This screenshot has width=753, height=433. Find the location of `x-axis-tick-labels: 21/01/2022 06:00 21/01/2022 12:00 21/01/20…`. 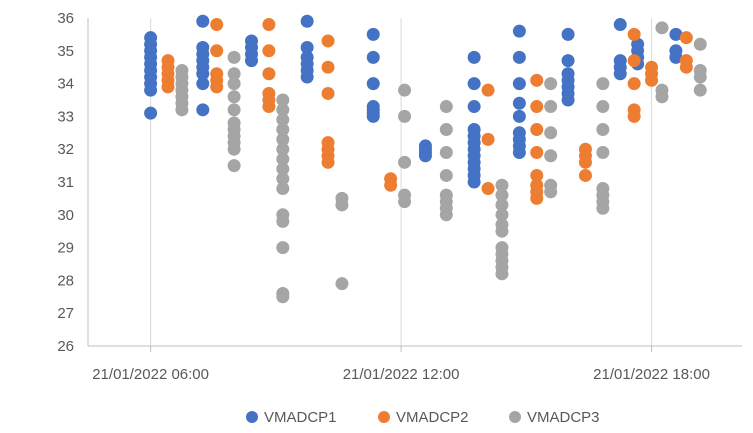

x-axis-tick-labels: 21/01/2022 06:00 21/01/2022 12:00 21/01/20… is located at coordinates (401, 364).